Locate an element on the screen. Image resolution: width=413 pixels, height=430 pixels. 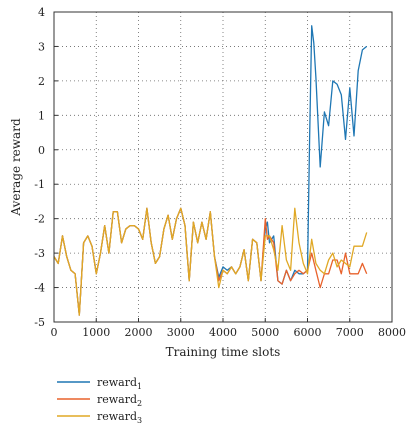
x-axis-ticks: 0 1000 2000 3000 4000 5000 6000 7000 8000 is located at coordinates (228, 328).